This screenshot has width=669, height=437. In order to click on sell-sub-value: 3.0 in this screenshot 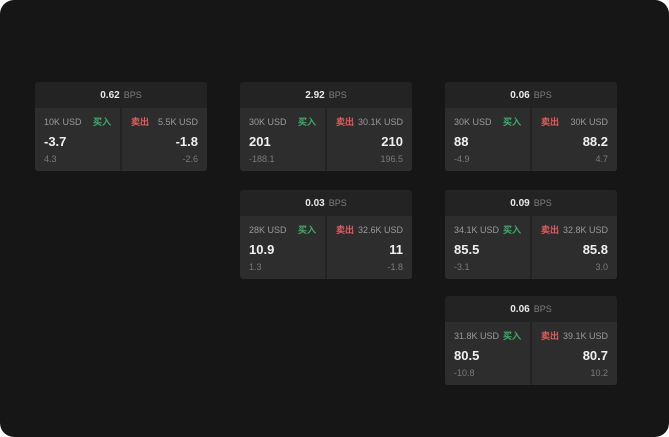, I will do `click(601, 267)`.